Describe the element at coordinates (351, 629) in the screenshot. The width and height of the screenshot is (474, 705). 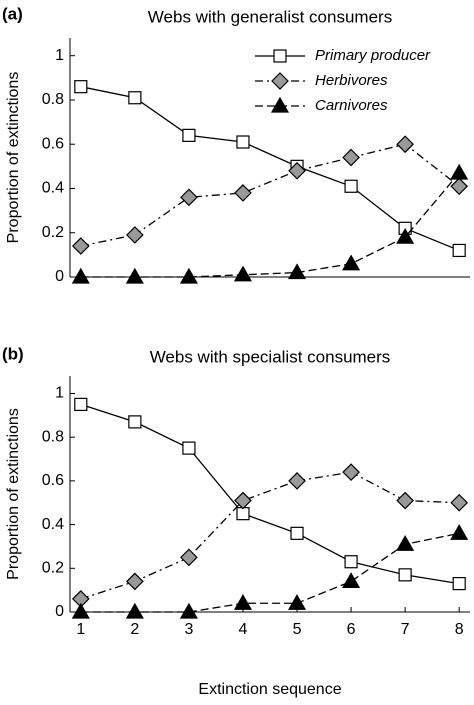
I see `x-tick-label: 6` at that location.